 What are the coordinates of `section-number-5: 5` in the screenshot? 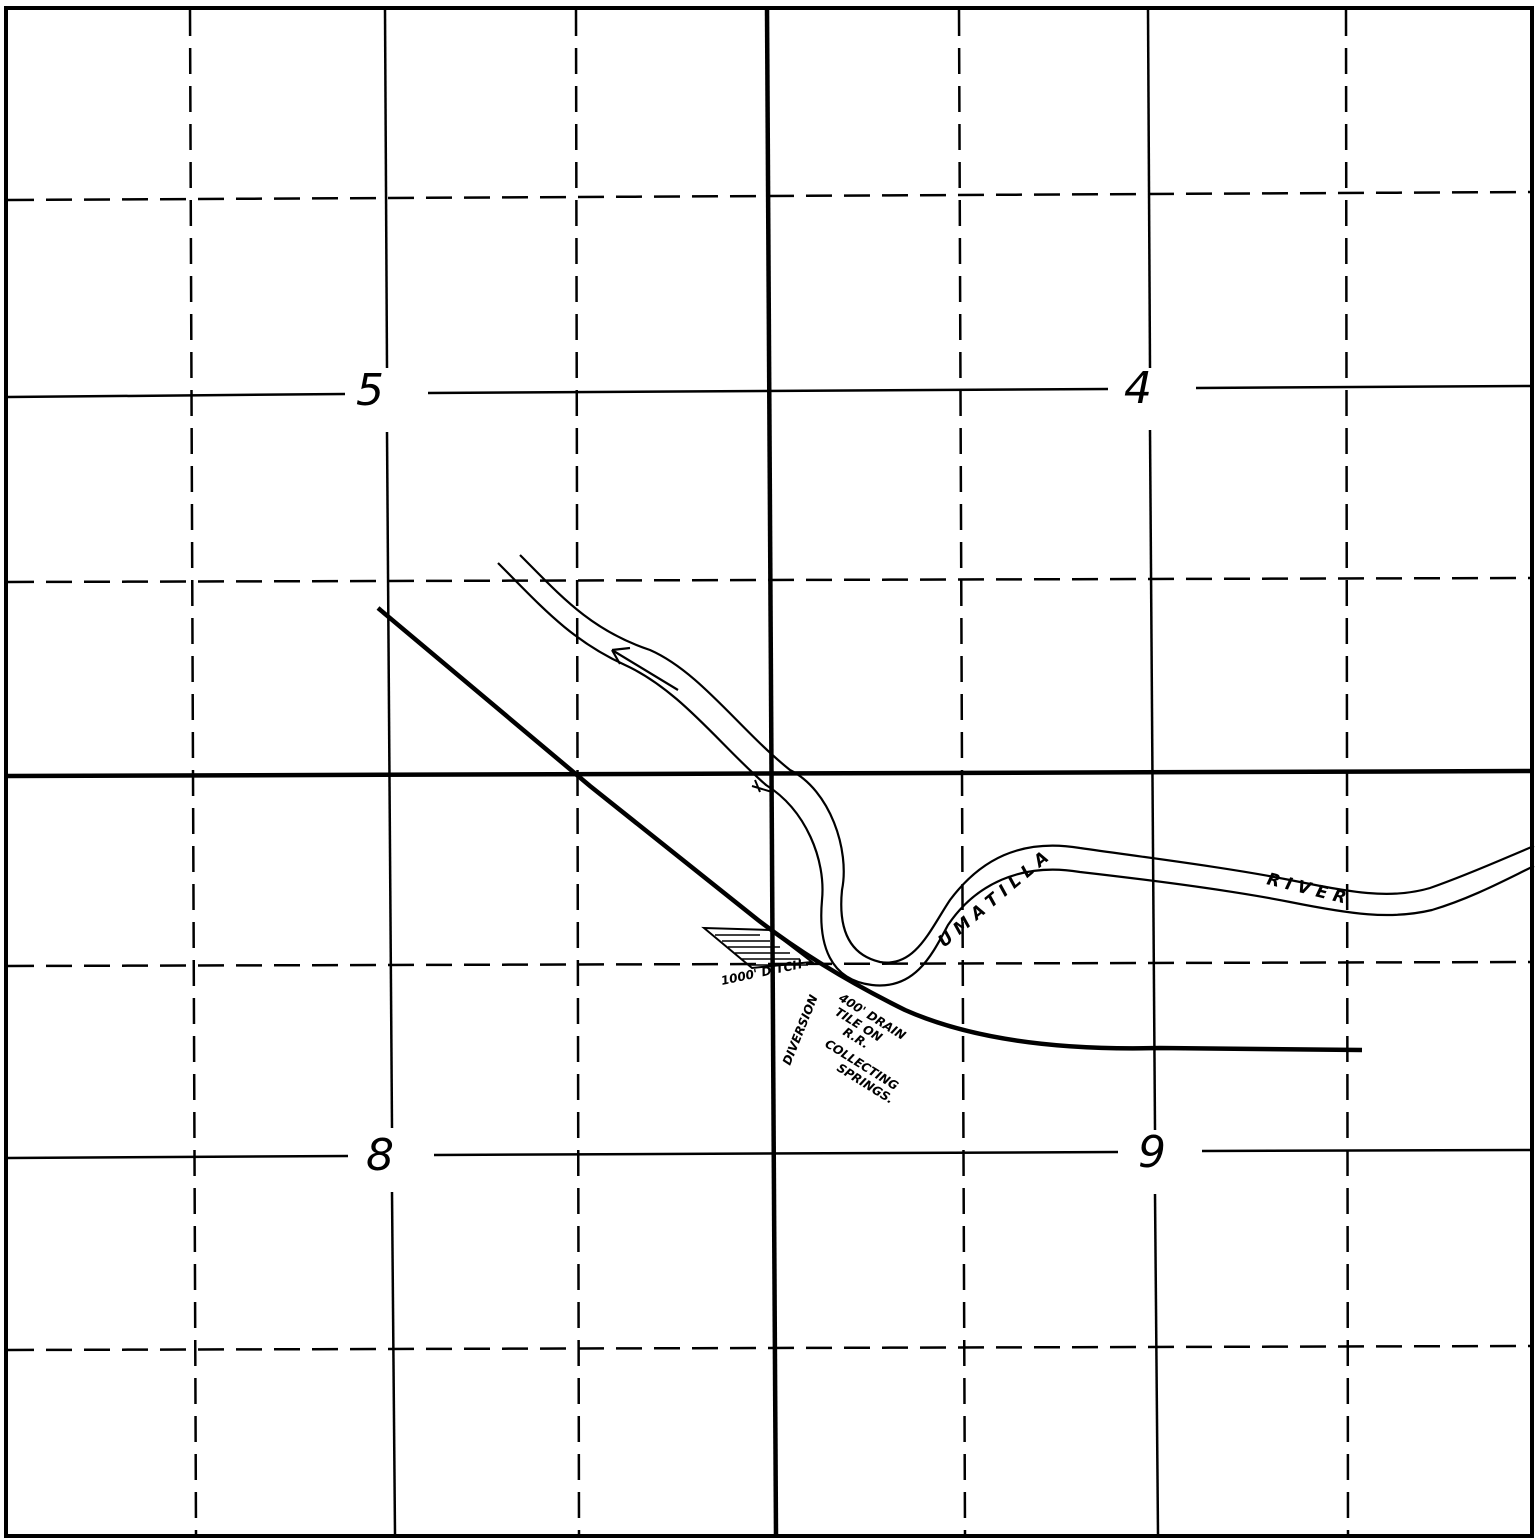 It's located at (370, 390).